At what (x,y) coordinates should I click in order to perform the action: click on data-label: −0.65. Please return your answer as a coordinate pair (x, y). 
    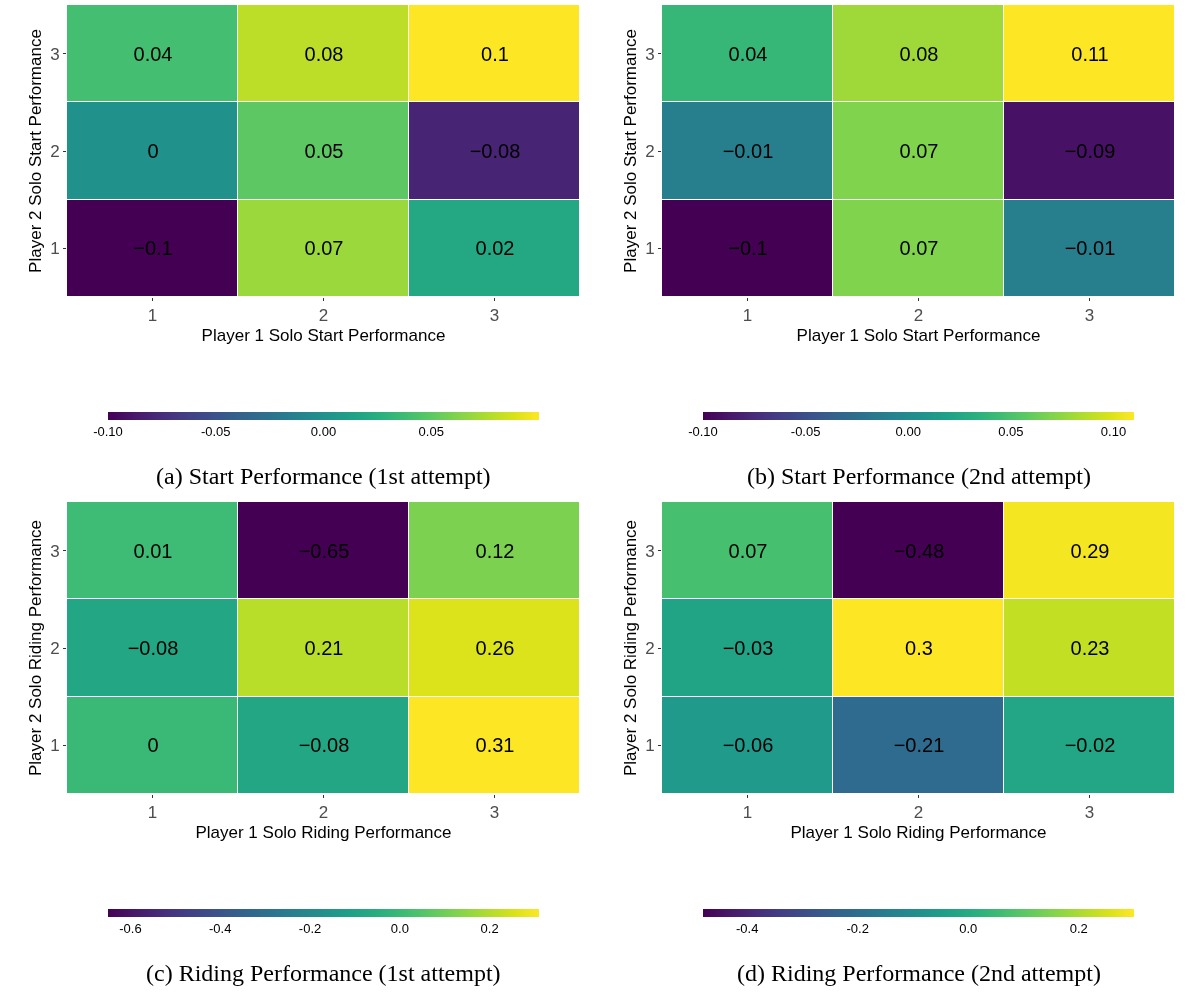
    Looking at the image, I should click on (324, 551).